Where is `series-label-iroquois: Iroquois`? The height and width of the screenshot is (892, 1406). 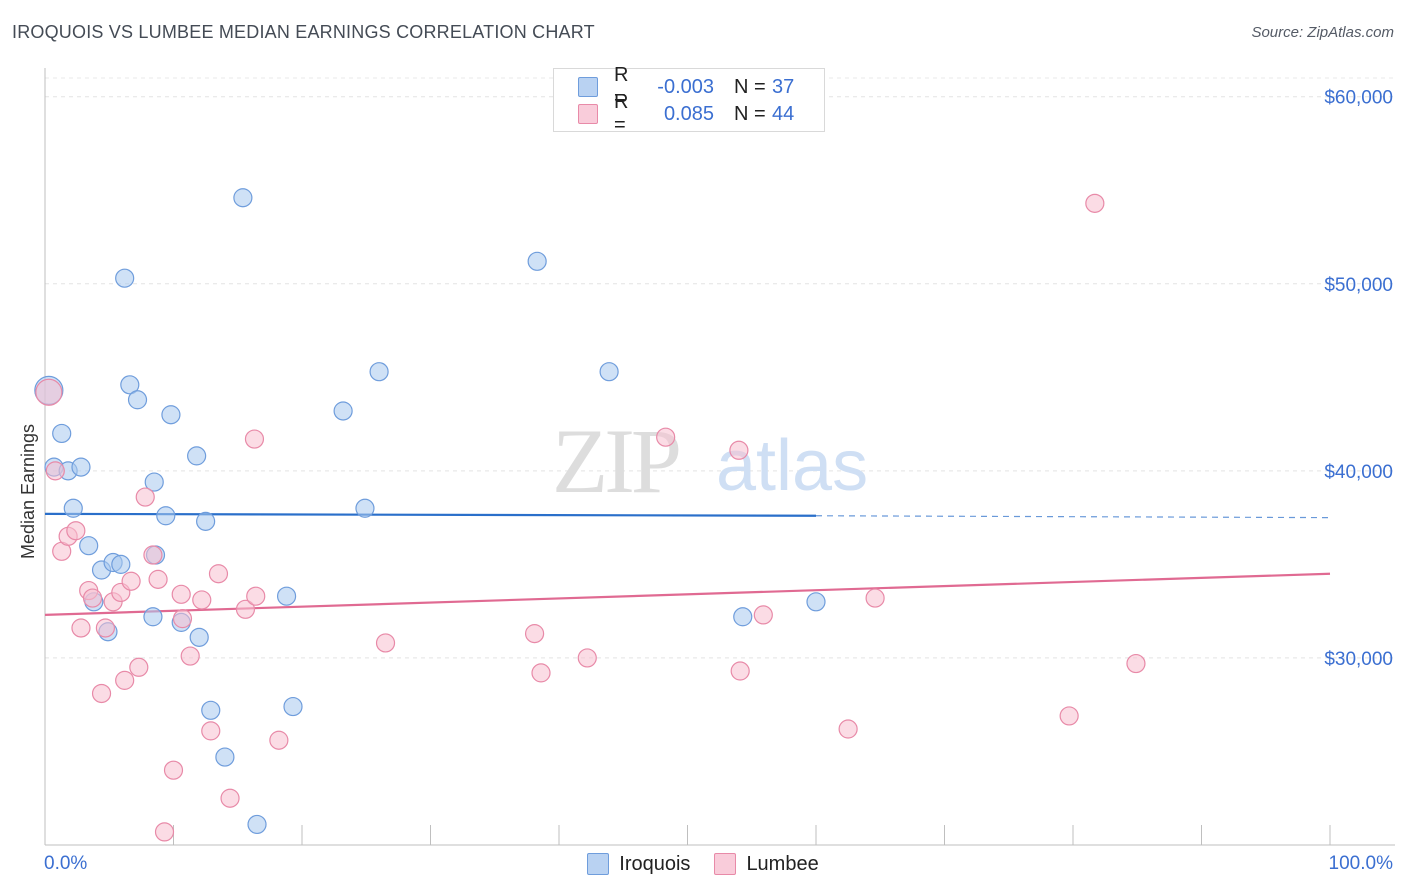
series-label-iroquois: Iroquois is located at coordinates (655, 863).